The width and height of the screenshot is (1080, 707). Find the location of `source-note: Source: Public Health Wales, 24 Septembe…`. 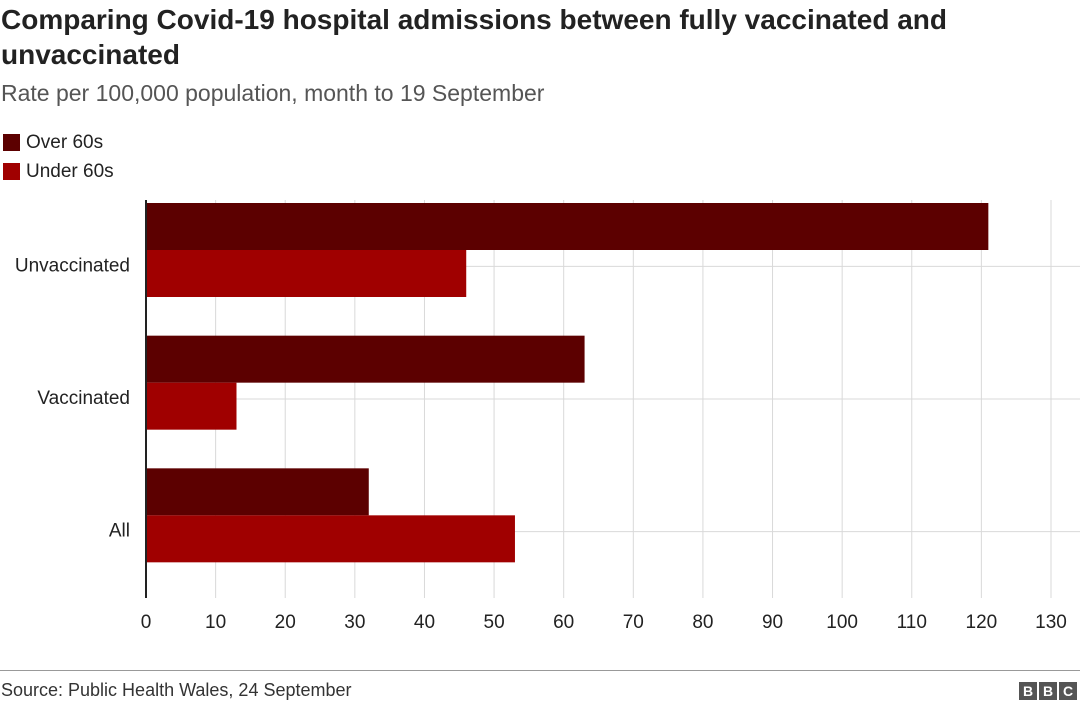

source-note: Source: Public Health Wales, 24 Septembe… is located at coordinates (176, 690).